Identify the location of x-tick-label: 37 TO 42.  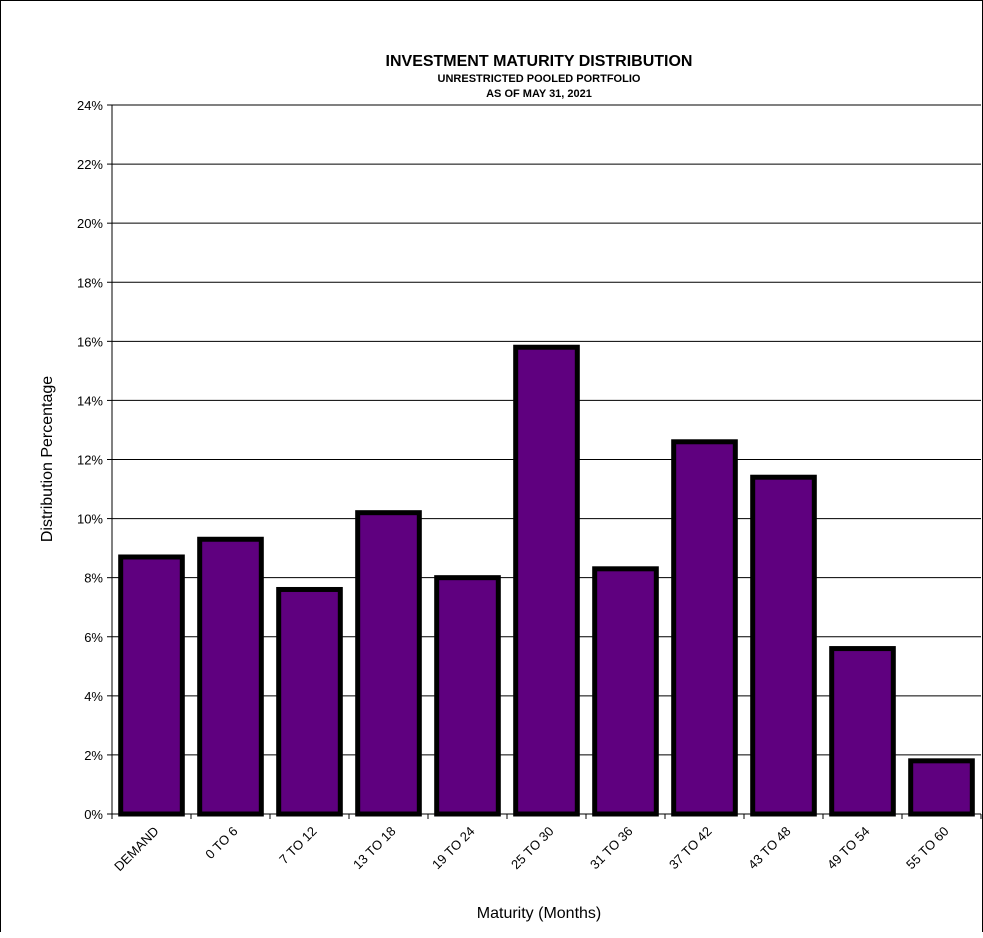
(690, 848).